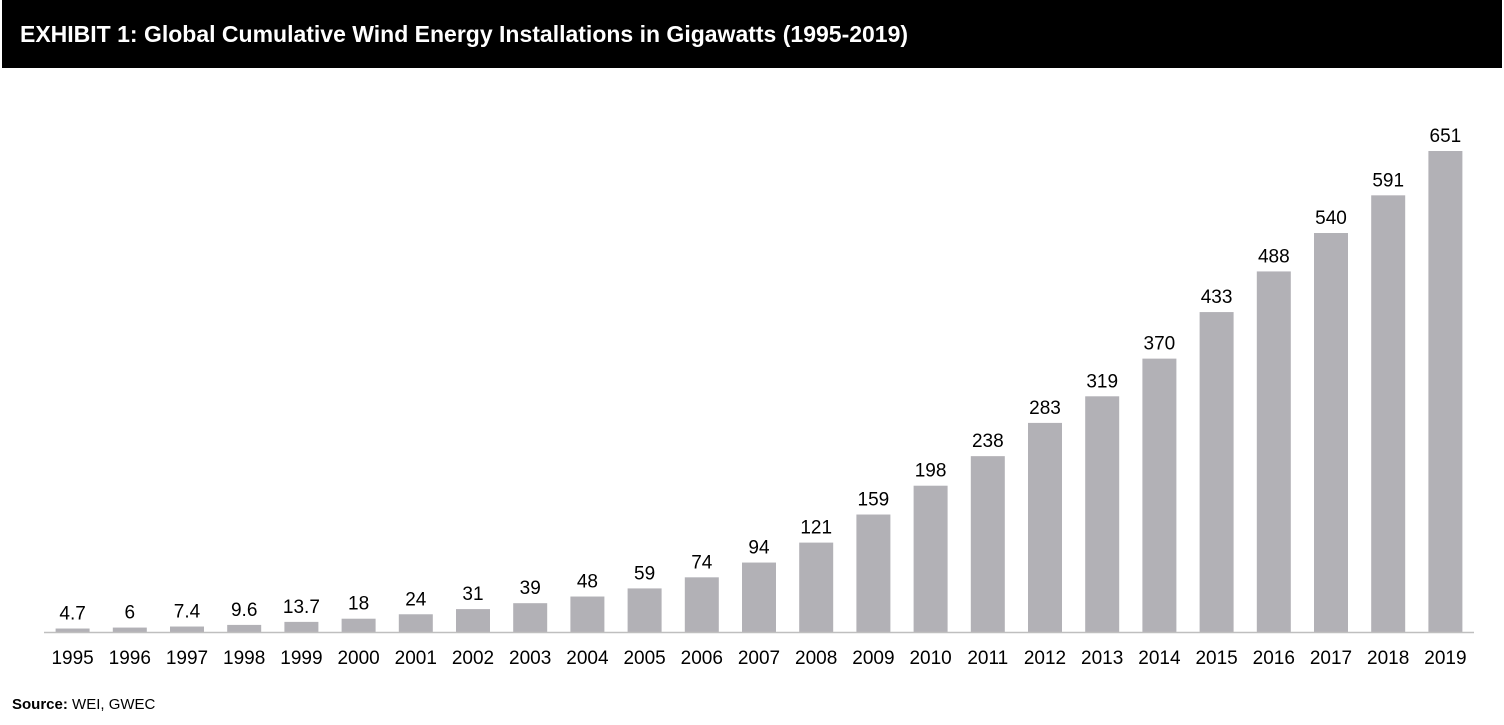  I want to click on tick-label-2014: 2014, so click(1159, 658).